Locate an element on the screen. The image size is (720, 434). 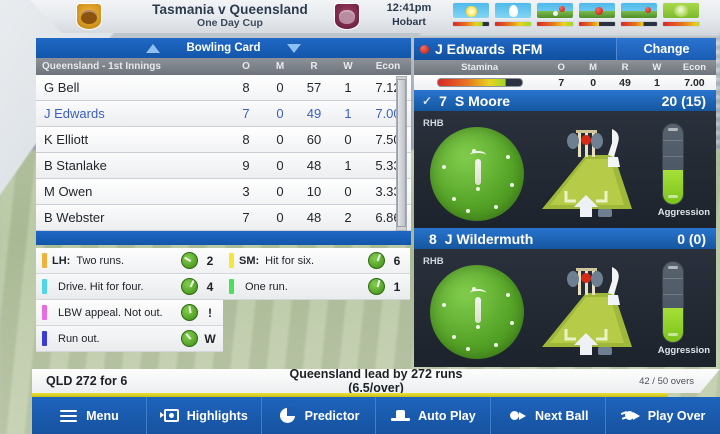
team-score: QLD 272 for 6 is located at coordinates (87, 381).